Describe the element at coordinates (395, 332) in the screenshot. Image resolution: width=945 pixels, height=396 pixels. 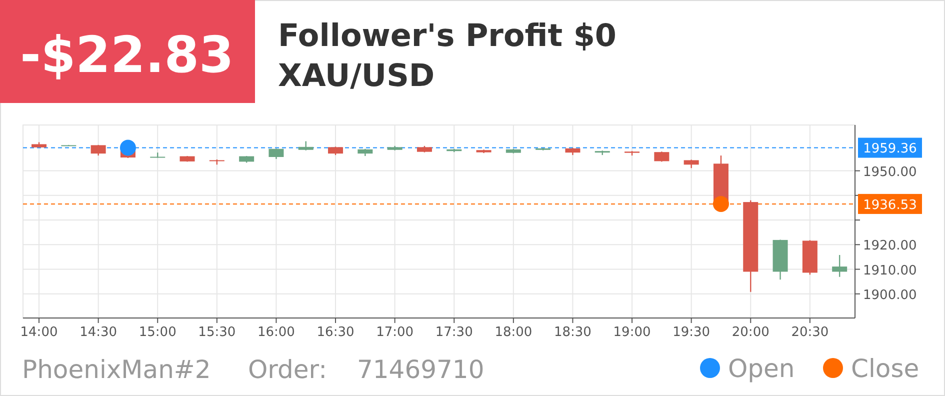
I see `x-tick-label: 17:00` at that location.